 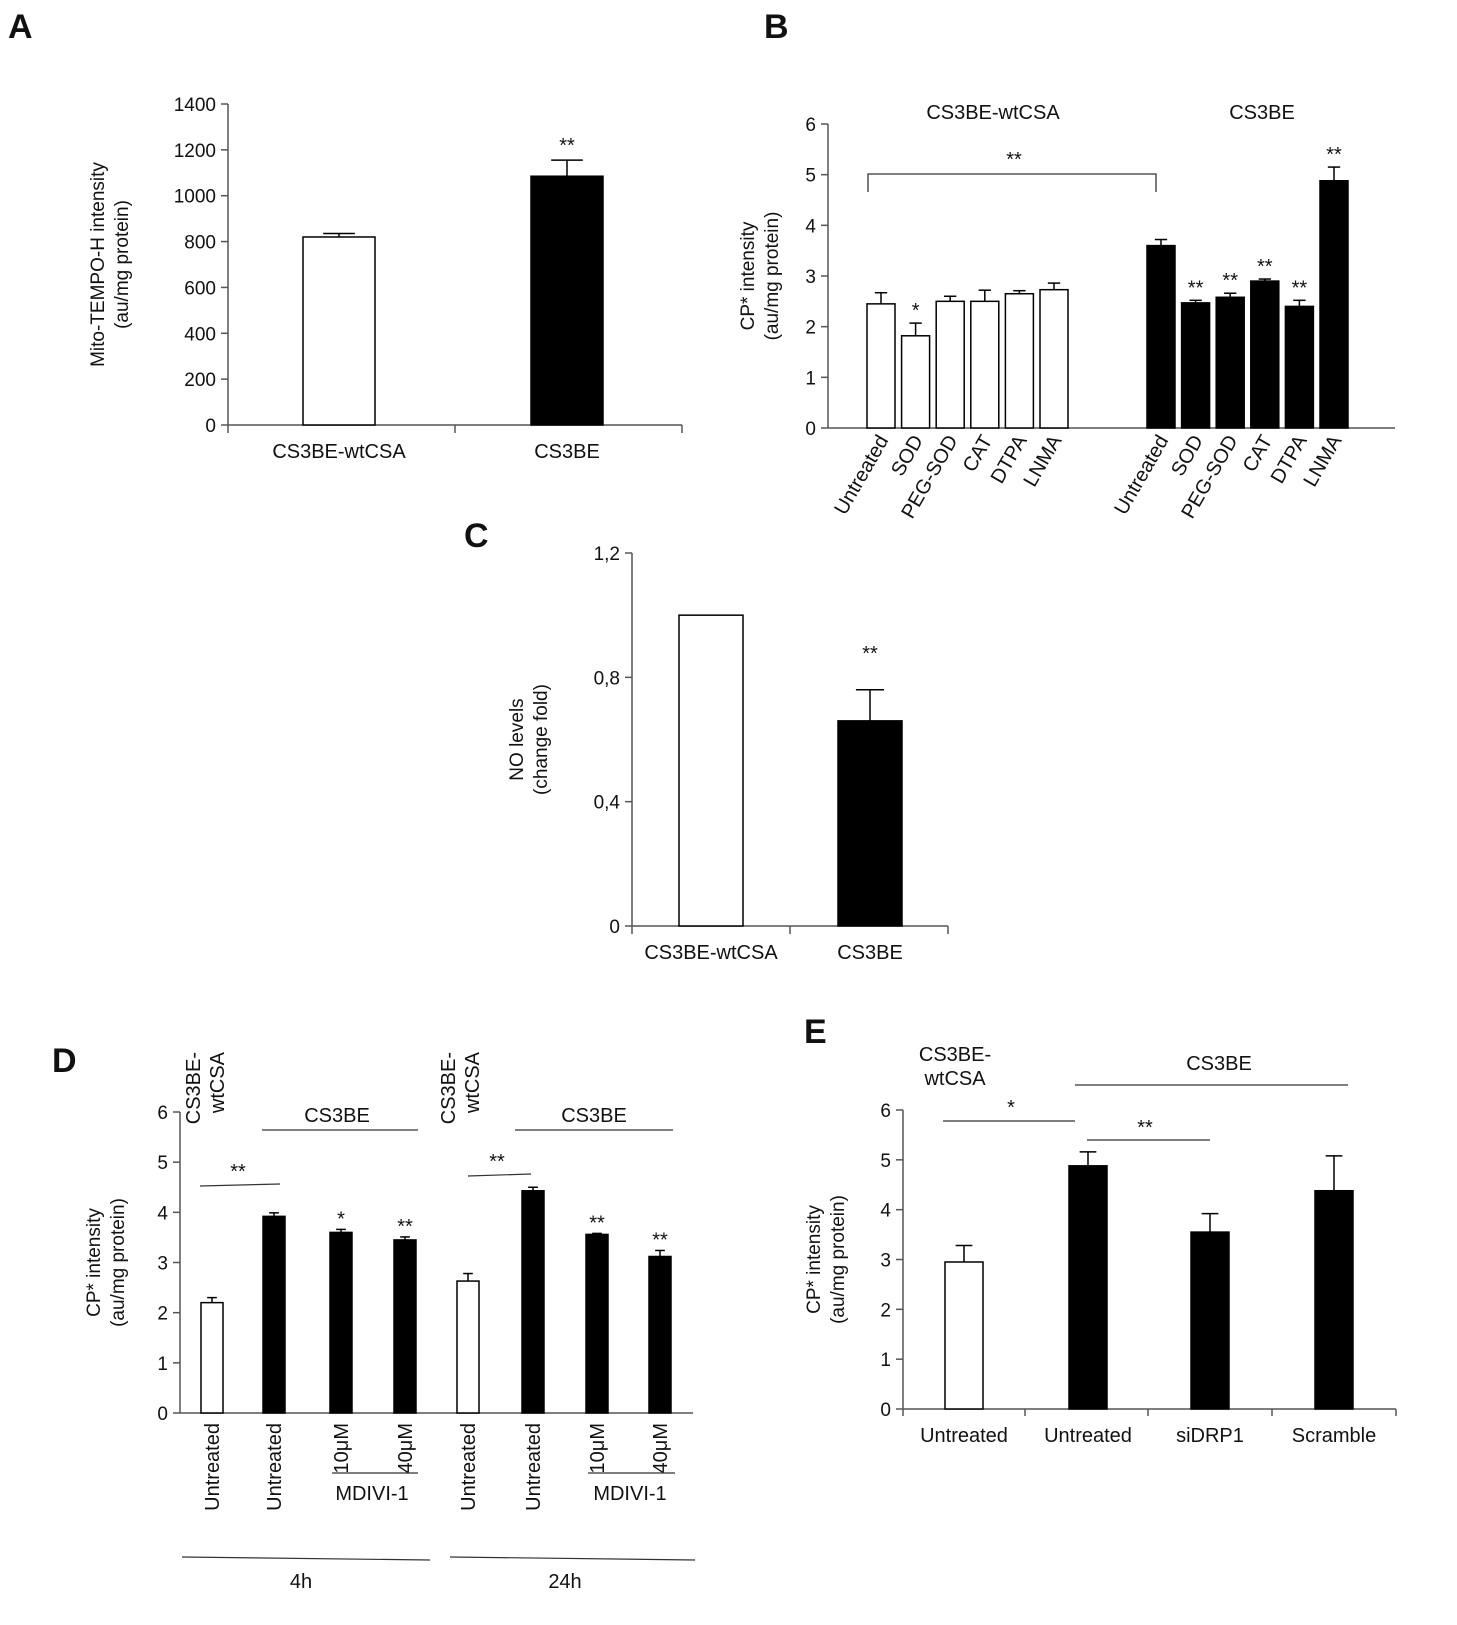 What do you see at coordinates (306, 1558) in the screenshot?
I see `time-group-line` at bounding box center [306, 1558].